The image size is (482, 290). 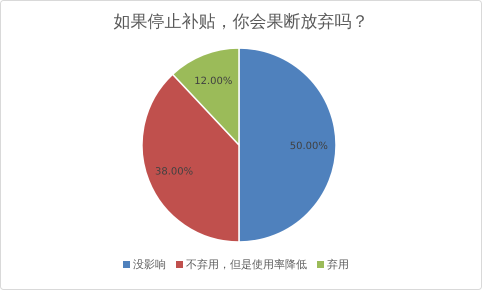 I want to click on data-label: 50.00%, so click(x=309, y=146).